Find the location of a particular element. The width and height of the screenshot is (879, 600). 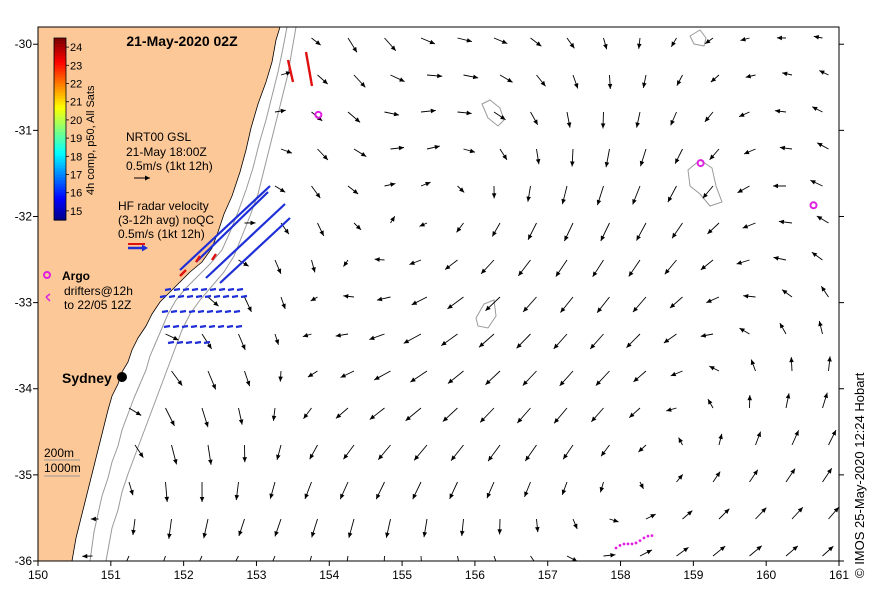

argo-float-marker is located at coordinates (318, 114).